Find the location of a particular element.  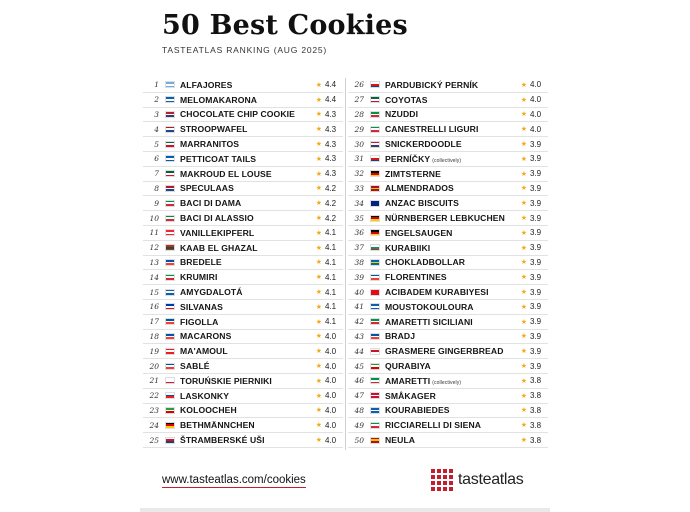

cookie-name-text: CHOKLADBOLLAR is located at coordinates (425, 262).